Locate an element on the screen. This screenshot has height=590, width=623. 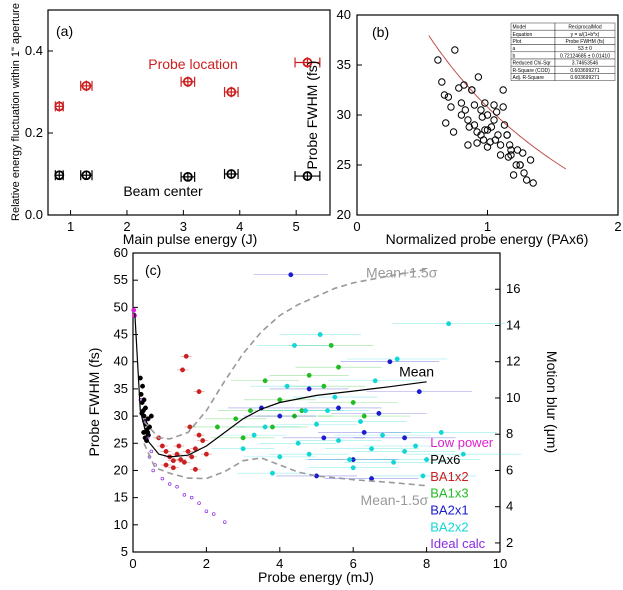
panel-b-fit-curve is located at coordinates (497, 102).